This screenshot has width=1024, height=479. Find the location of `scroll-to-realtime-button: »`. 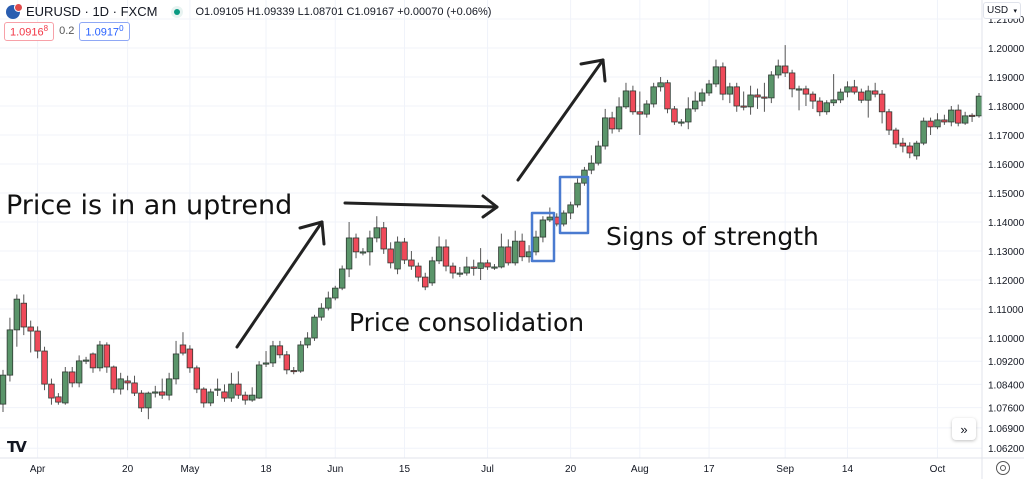

scroll-to-realtime-button: » is located at coordinates (964, 429).